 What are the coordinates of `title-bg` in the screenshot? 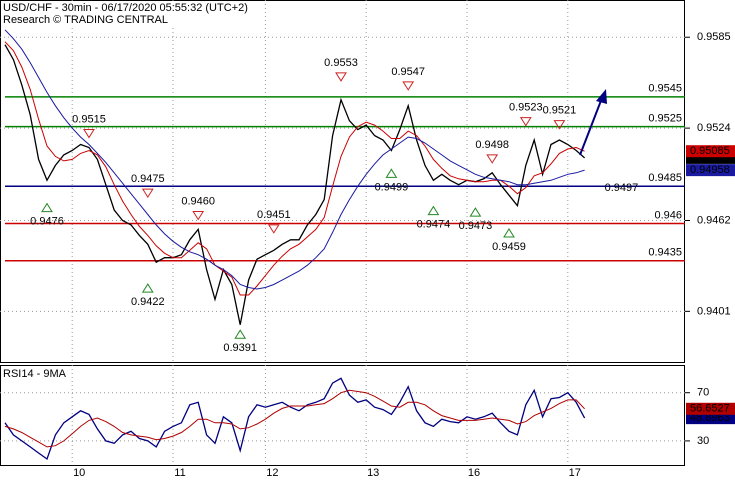 It's located at (123, 14).